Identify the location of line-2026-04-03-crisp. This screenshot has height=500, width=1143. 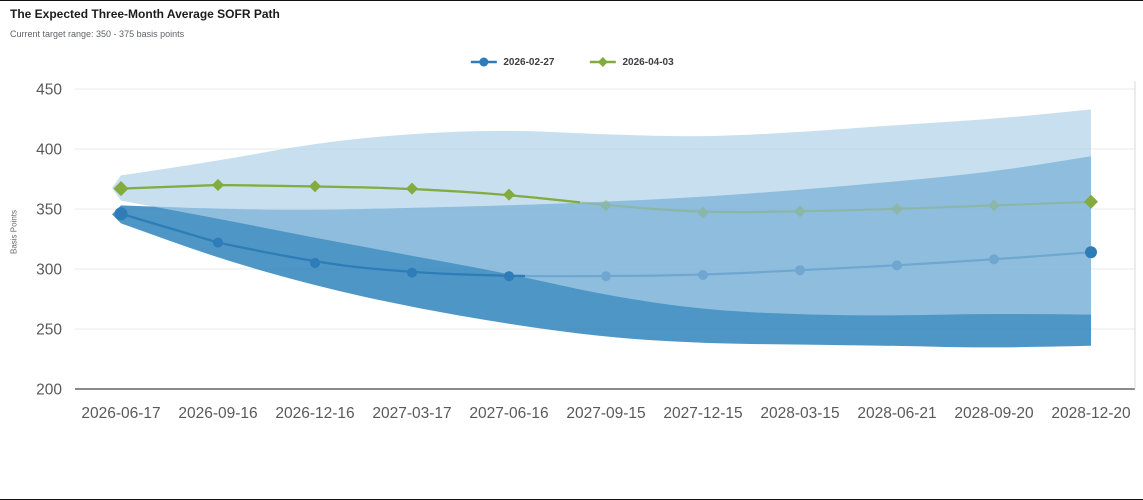
(350, 193).